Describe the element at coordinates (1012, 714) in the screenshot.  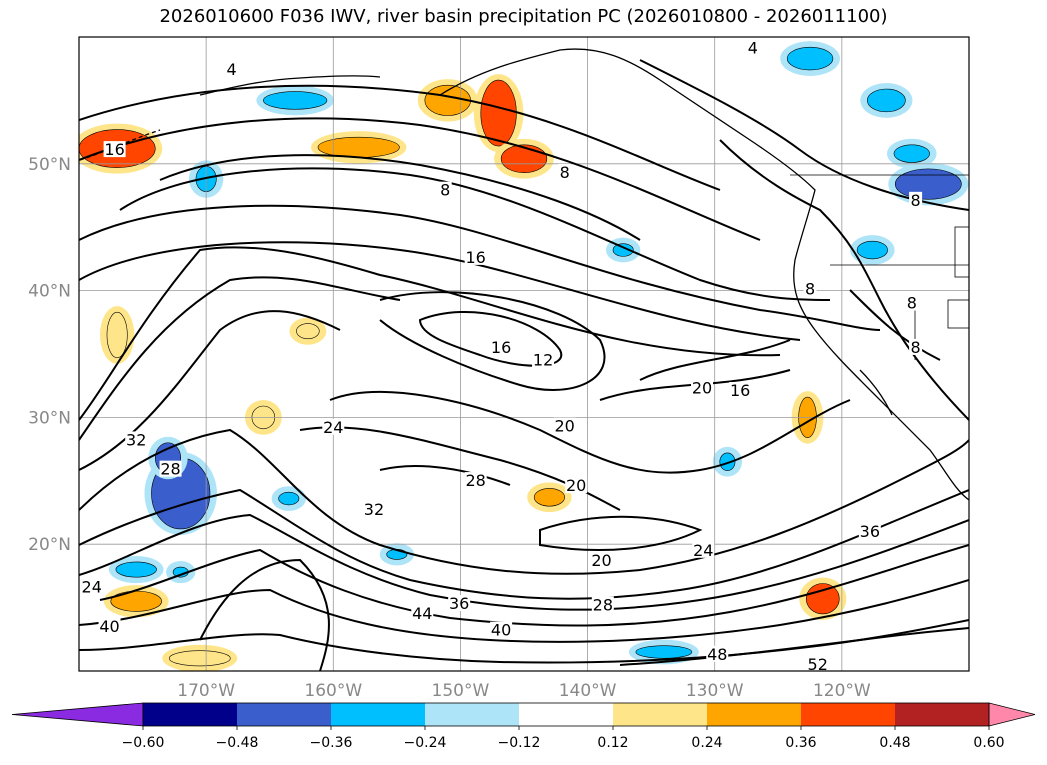
I see `colorbar-extend-max` at that location.